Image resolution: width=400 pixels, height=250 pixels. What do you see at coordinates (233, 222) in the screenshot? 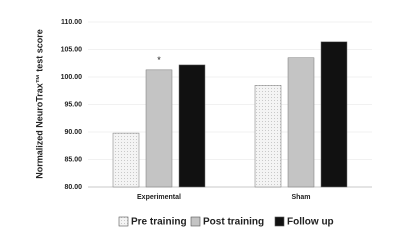
I see `legend-label: Post training` at bounding box center [233, 222].